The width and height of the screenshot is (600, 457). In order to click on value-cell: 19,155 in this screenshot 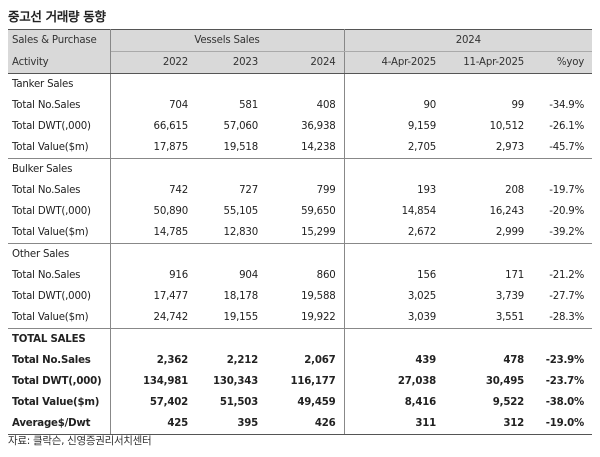, I will do `click(241, 317)`.